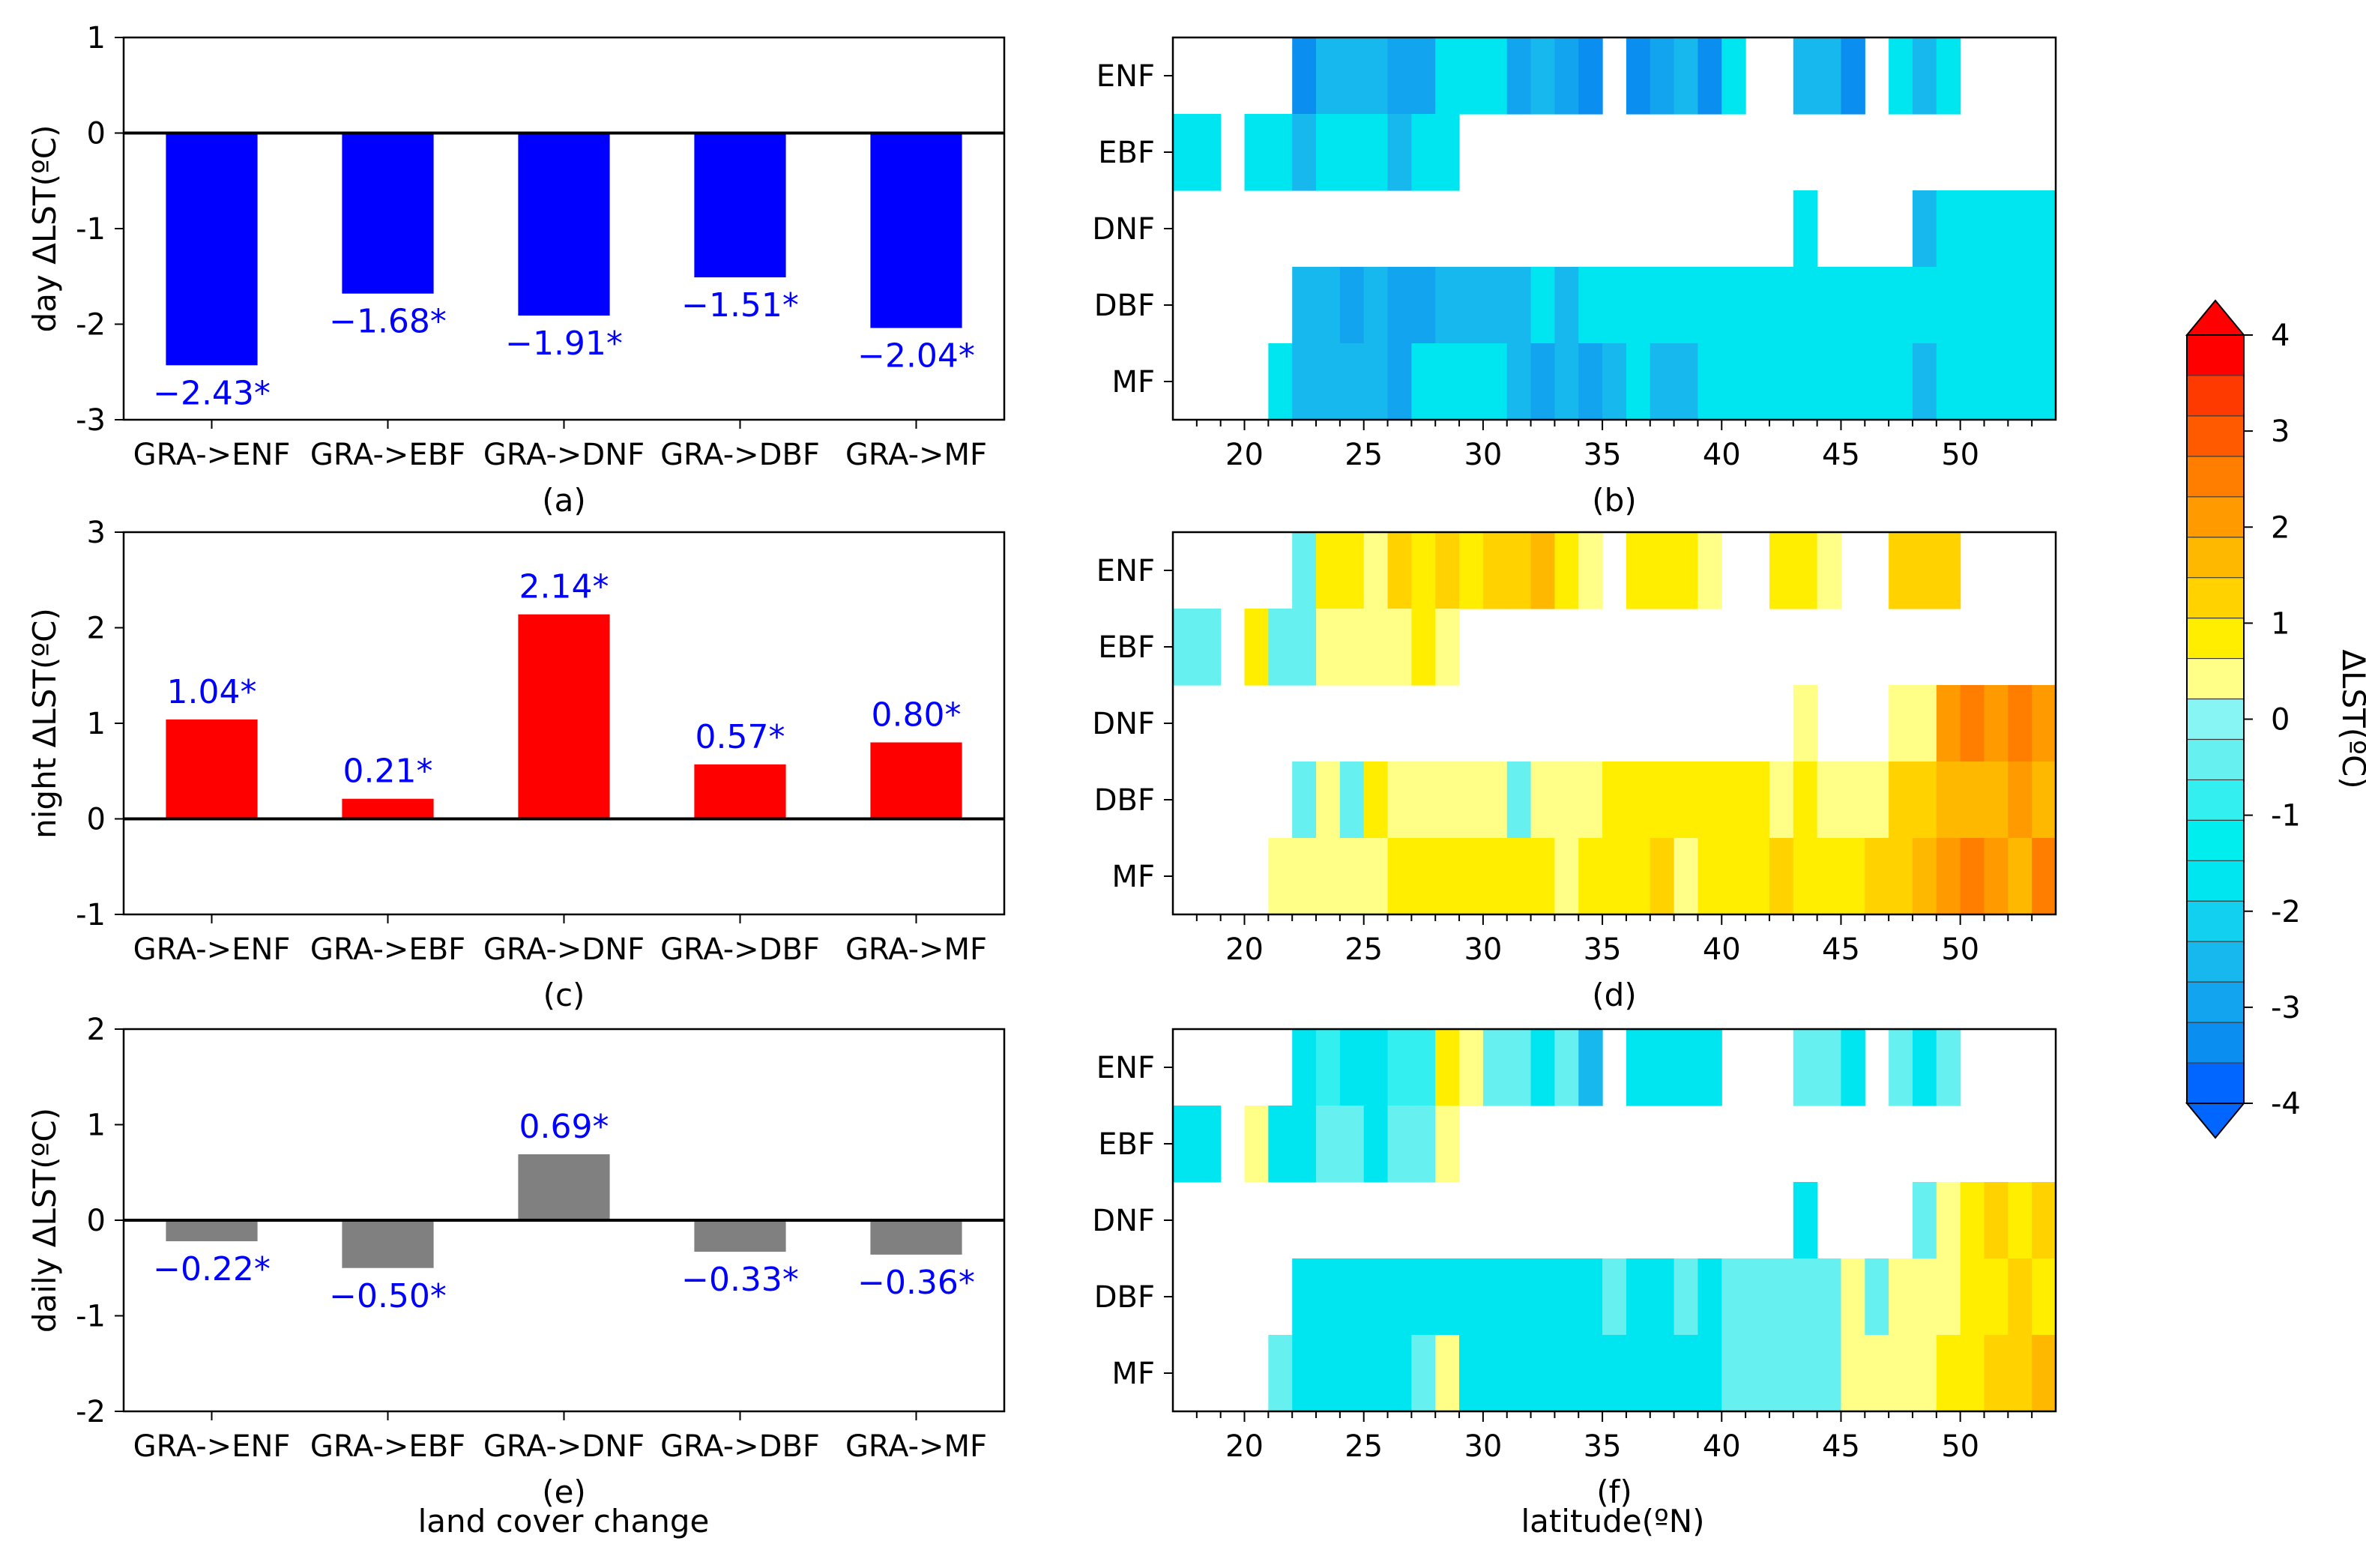 This screenshot has height=1568, width=2366. What do you see at coordinates (564, 1220) in the screenshot?
I see `plot-frame-e` at bounding box center [564, 1220].